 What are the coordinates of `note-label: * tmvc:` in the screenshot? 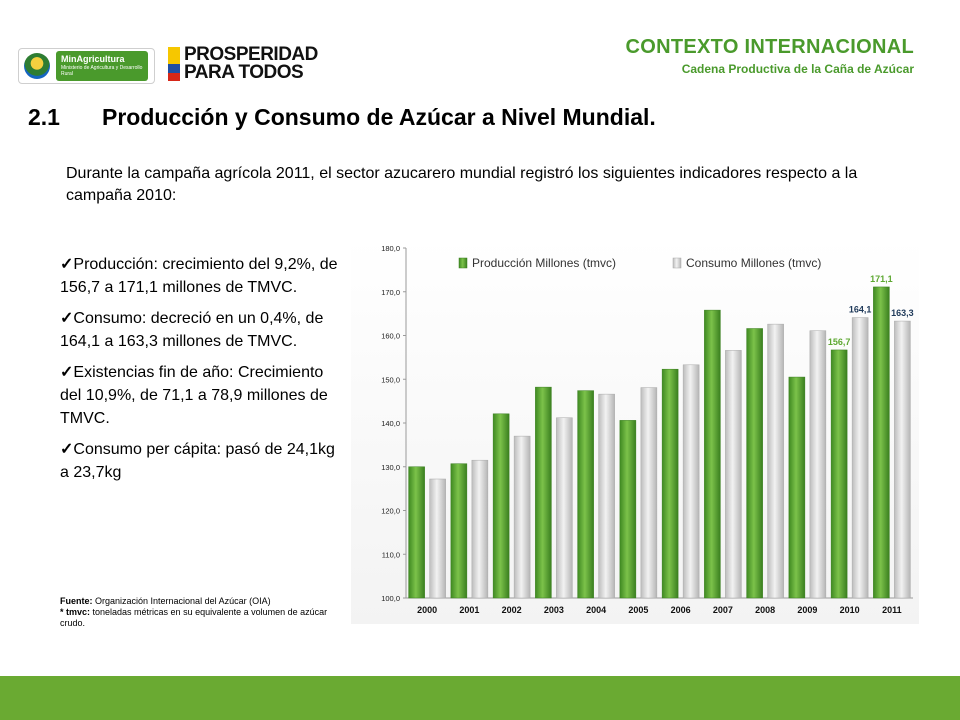 It's located at (75, 612).